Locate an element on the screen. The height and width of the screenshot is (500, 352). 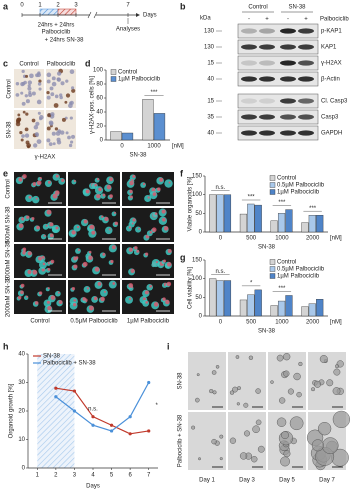
timeline-tick-label: 1 is located at coordinates (40, 6).